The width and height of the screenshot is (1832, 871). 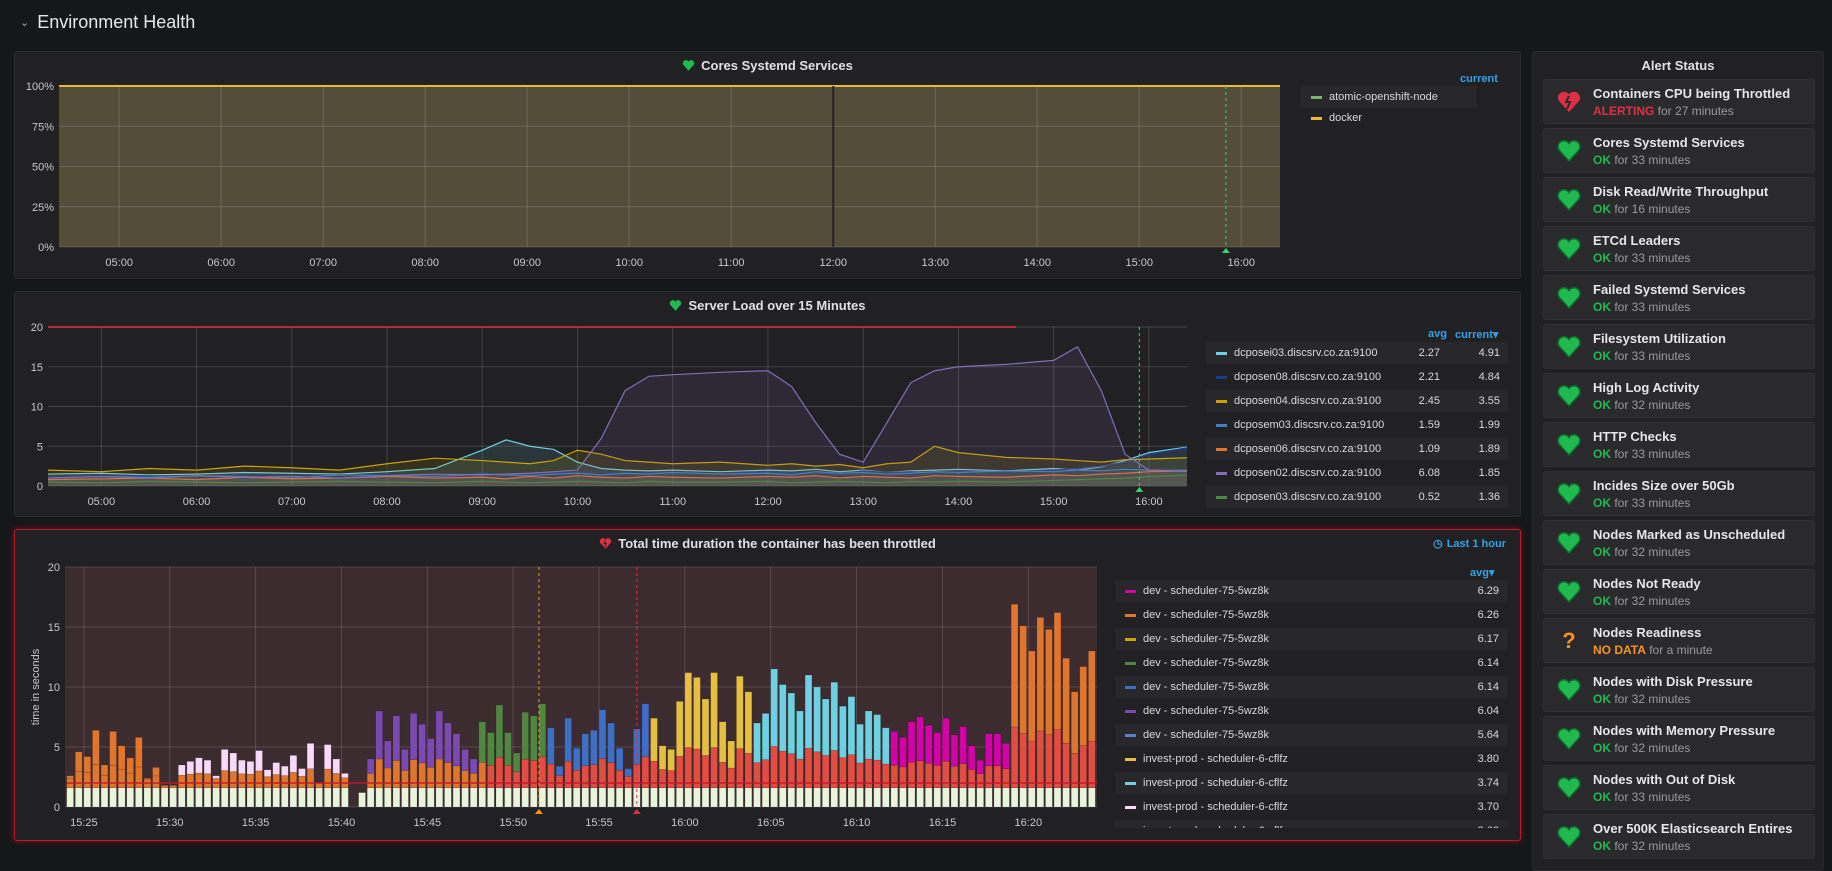 What do you see at coordinates (1679, 395) in the screenshot?
I see `alert-item: High Log Activity OK for 32 minutes` at bounding box center [1679, 395].